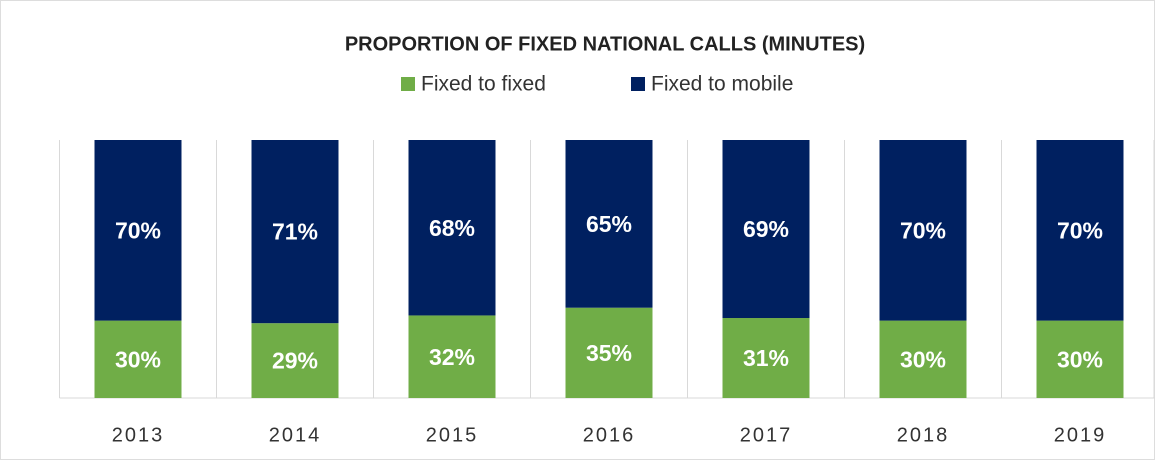 The height and width of the screenshot is (460, 1155). Describe the element at coordinates (483, 84) in the screenshot. I see `legend-label: Fixed to fixed` at that location.